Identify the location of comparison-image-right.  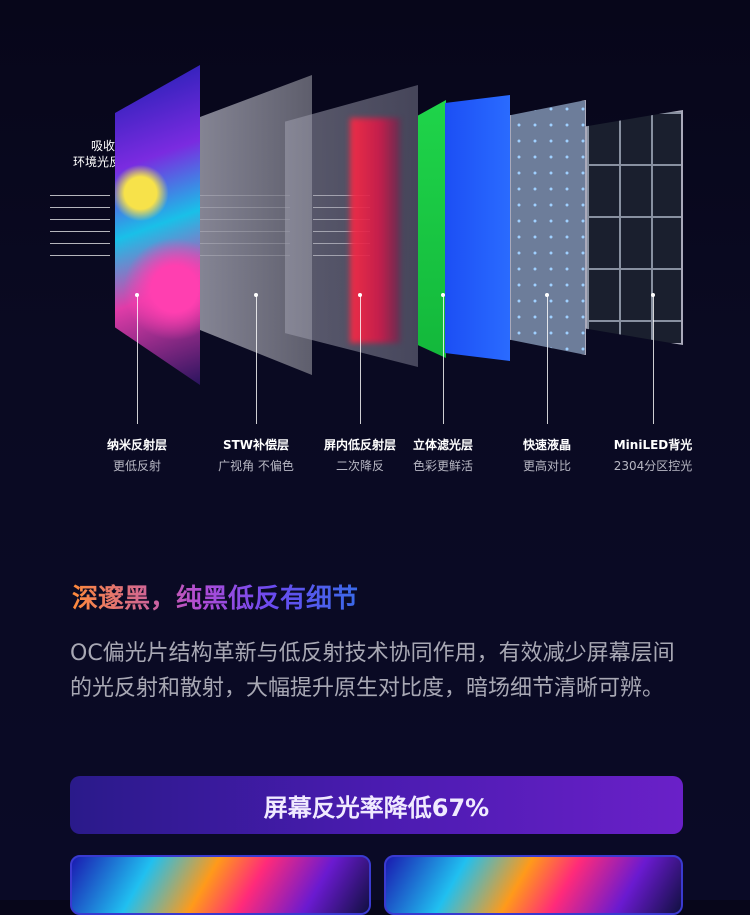
(533, 885).